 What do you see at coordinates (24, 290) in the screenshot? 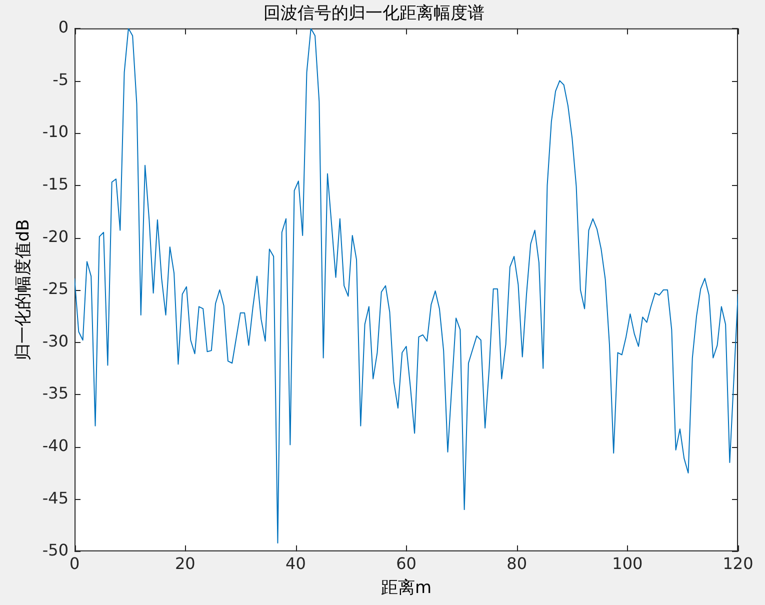
I see `y-axis-title: 归一化的幅度值dB` at bounding box center [24, 290].